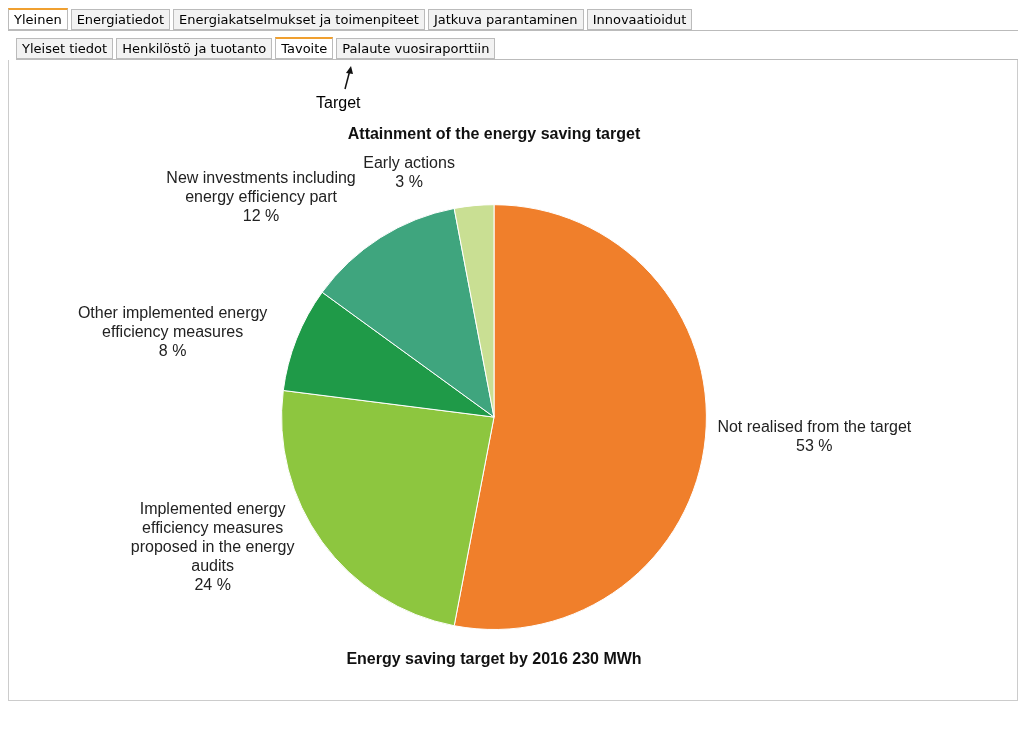  Describe the element at coordinates (120, 19) in the screenshot. I see `text: Energiatiedot` at that location.